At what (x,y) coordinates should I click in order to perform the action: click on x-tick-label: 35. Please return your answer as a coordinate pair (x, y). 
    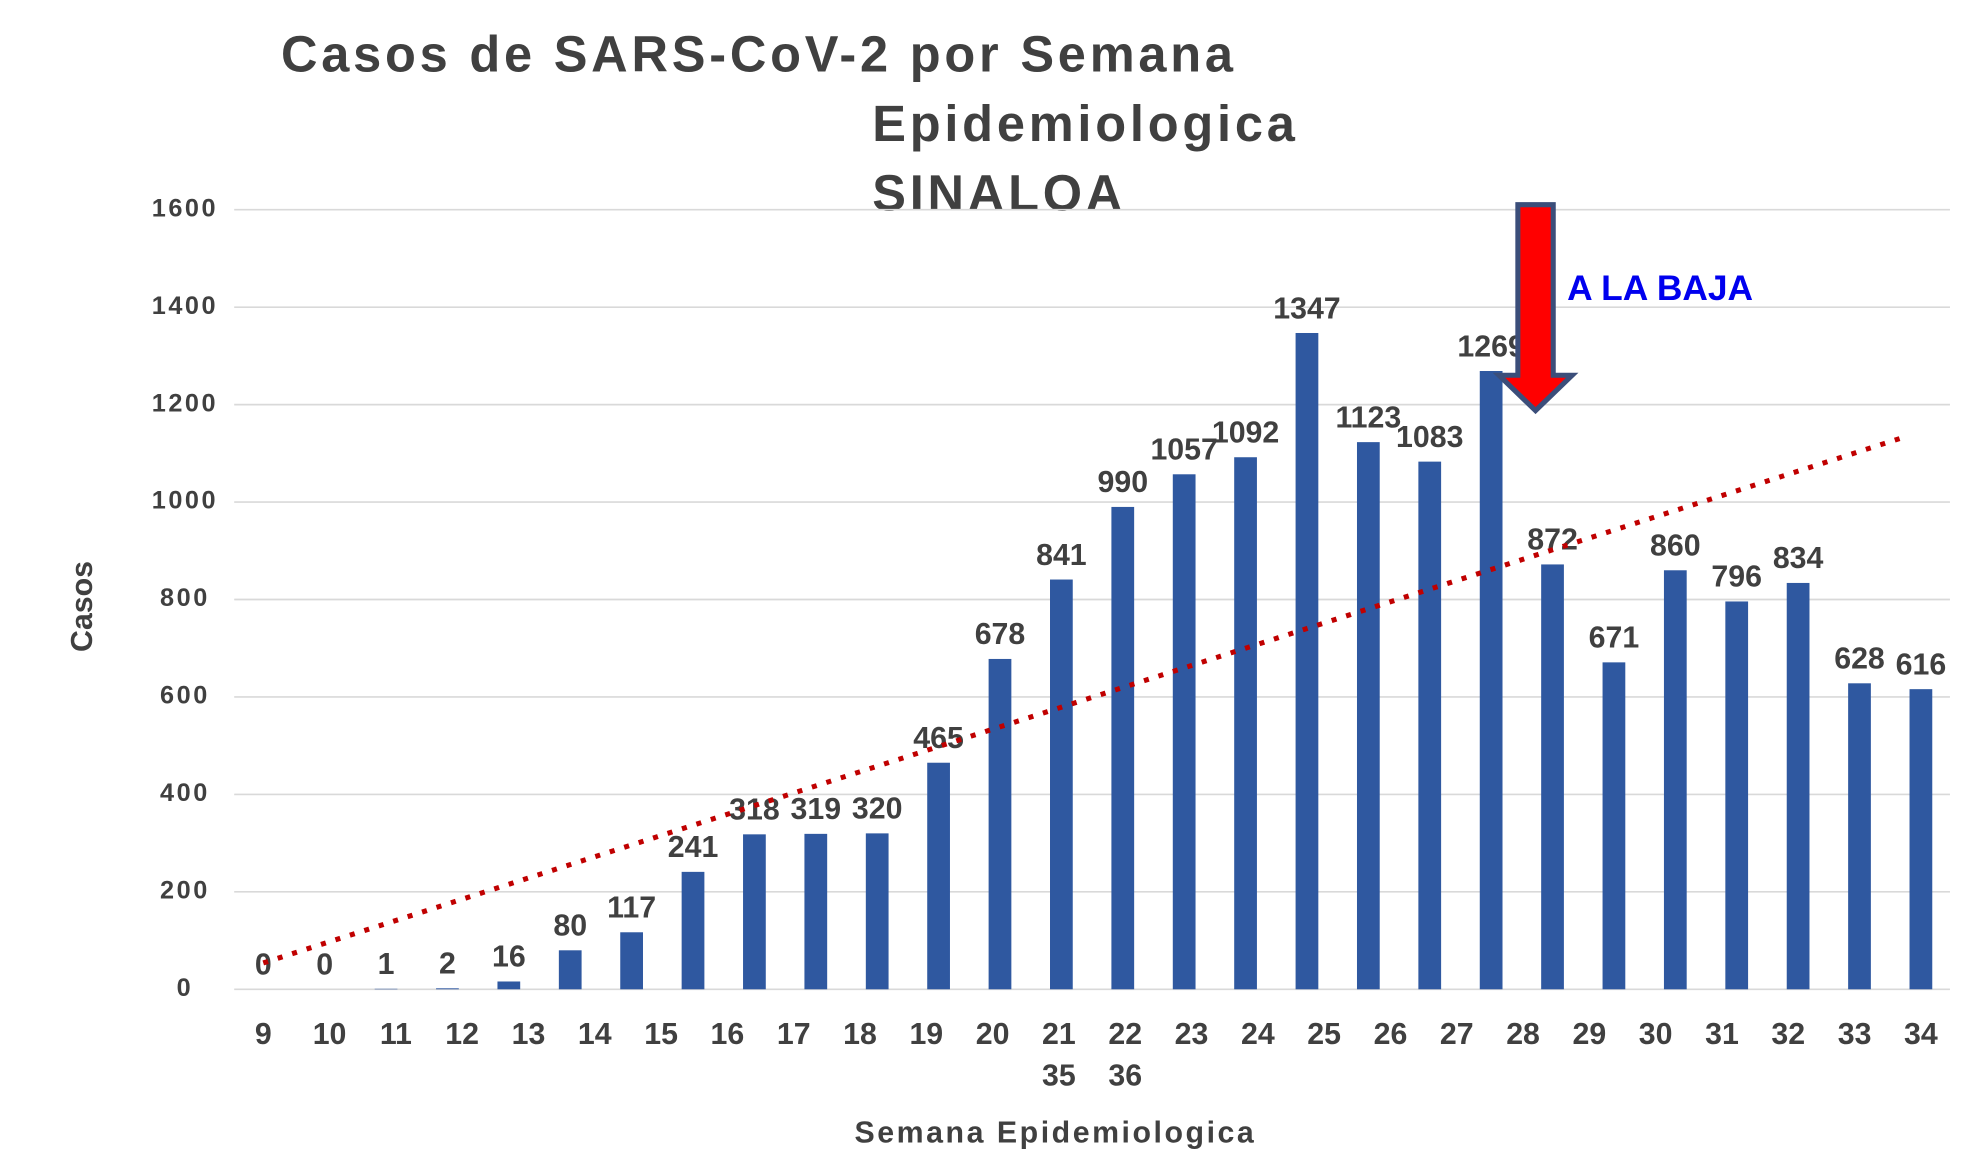
    Looking at the image, I should click on (1059, 1076).